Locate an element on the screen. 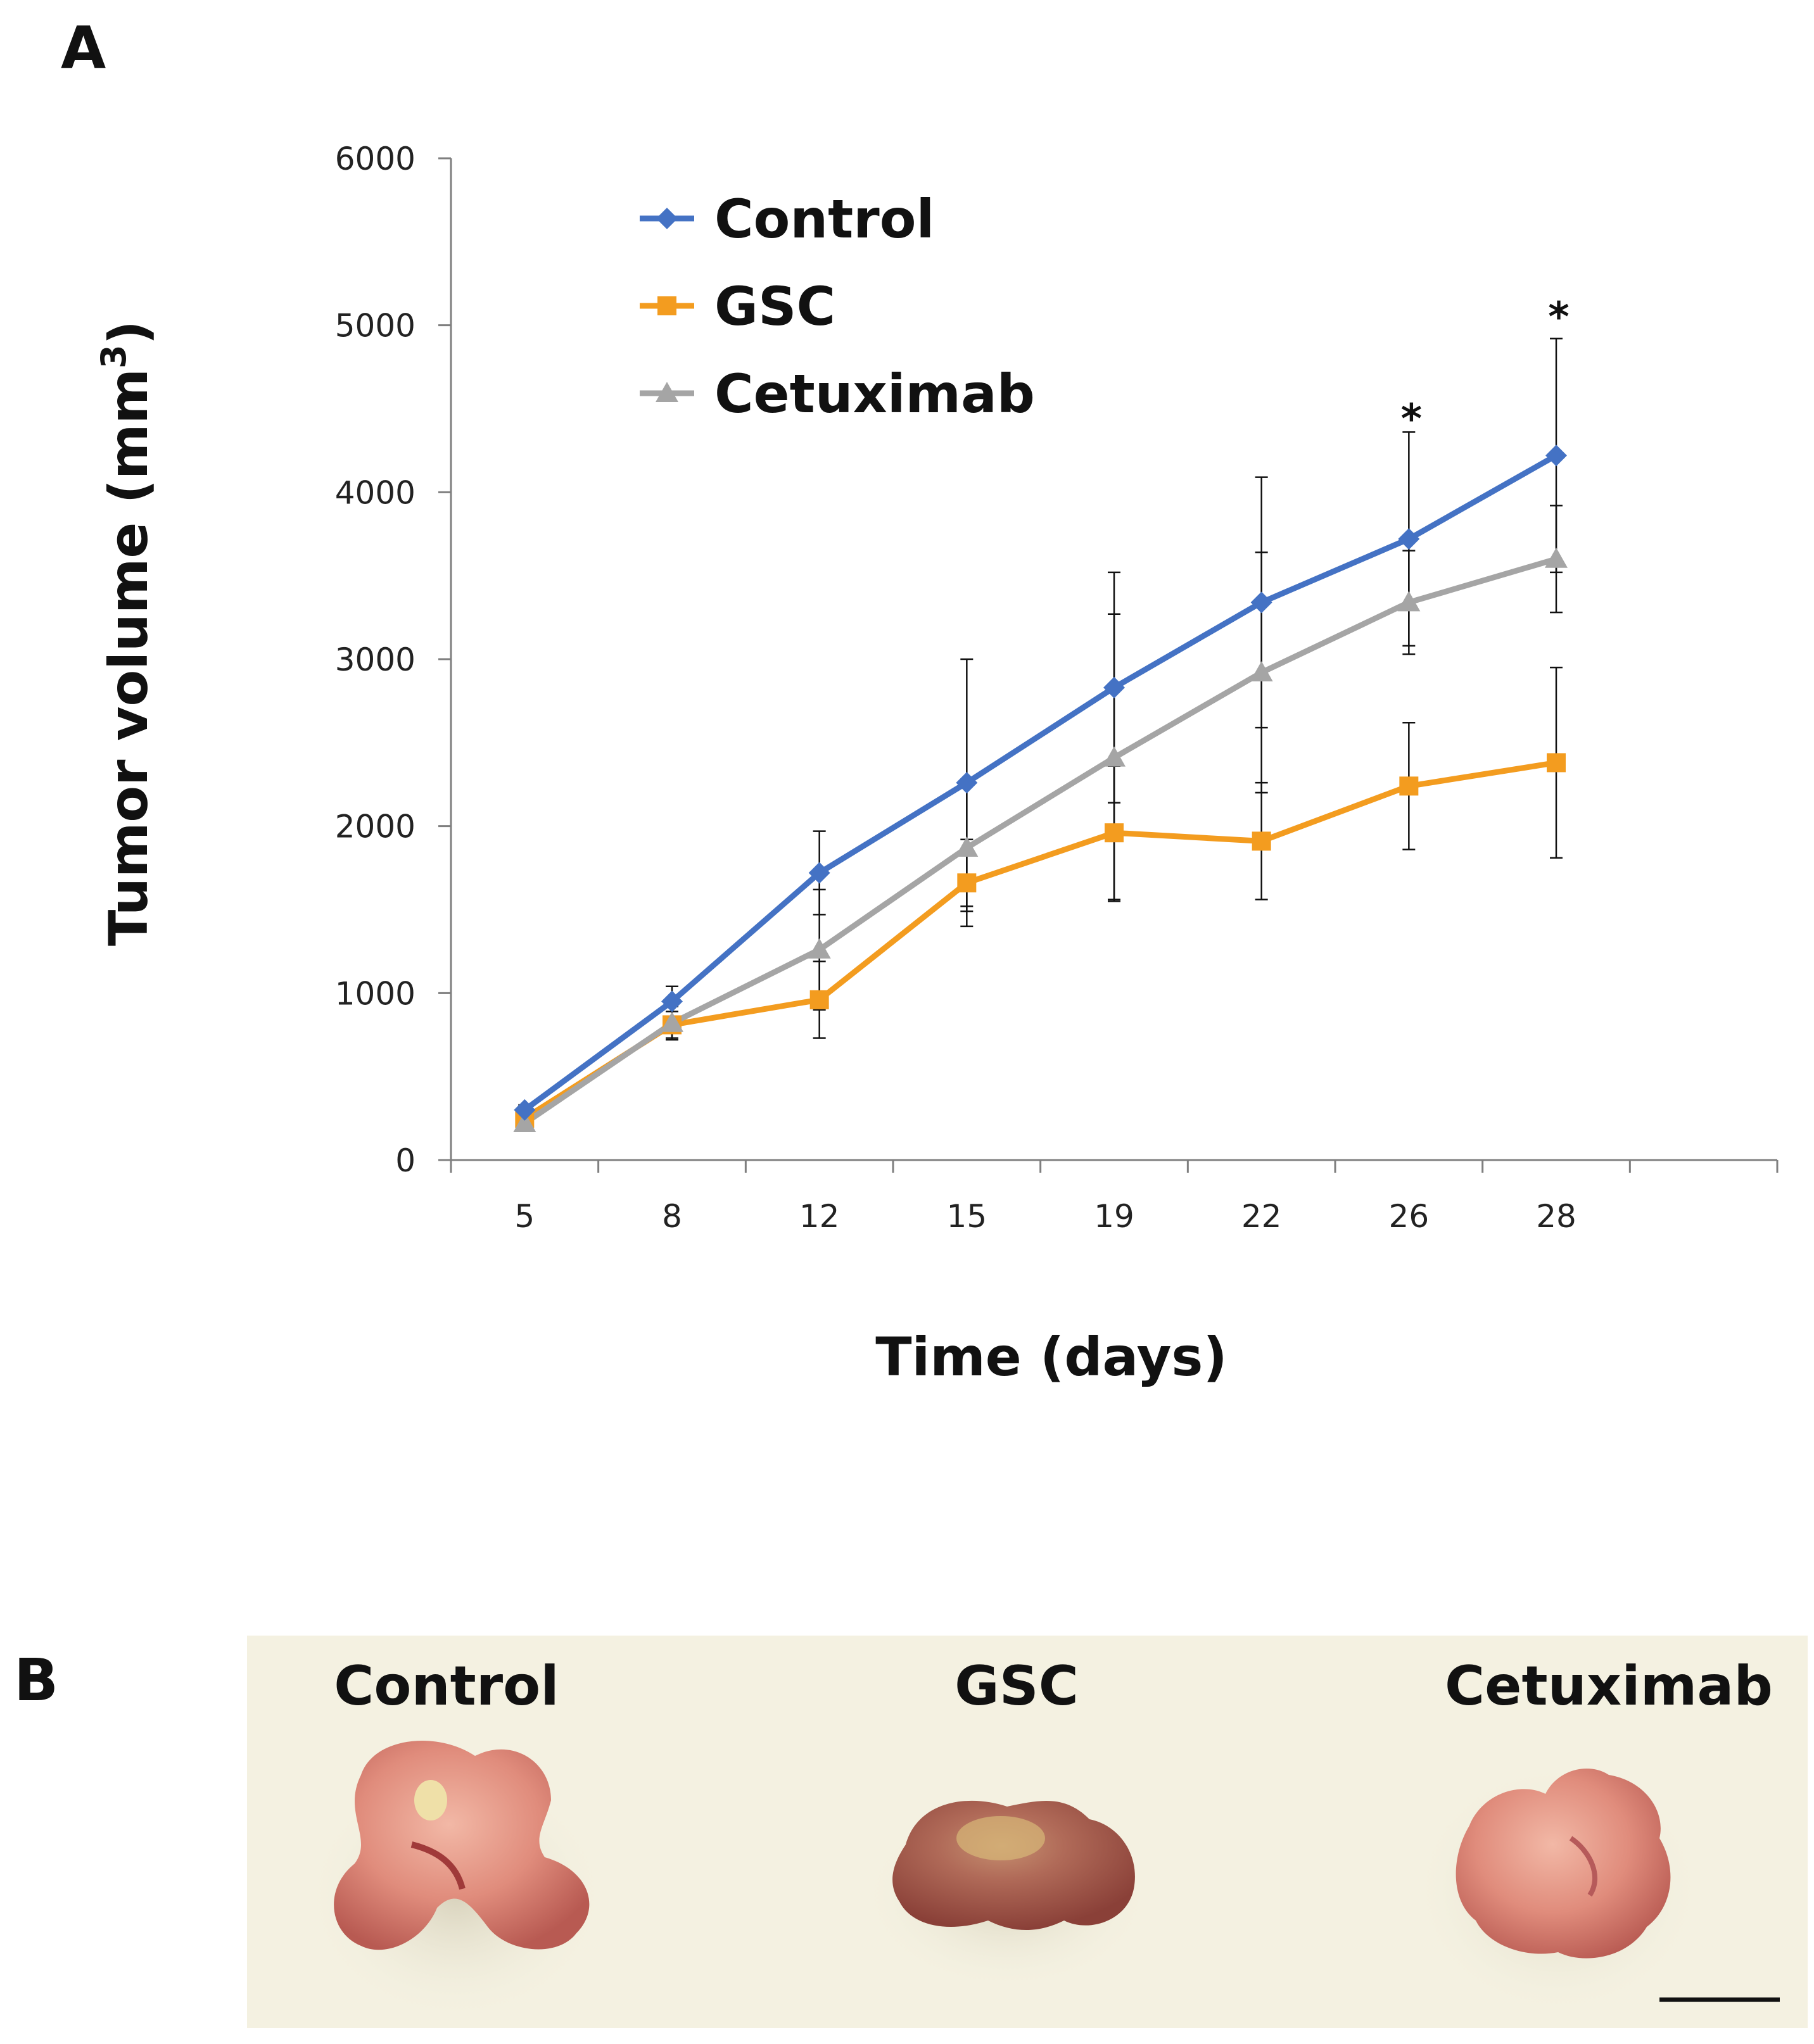 This screenshot has width=1814, height=2044. y-axis-title-superscript: 3 is located at coordinates (114, 356).